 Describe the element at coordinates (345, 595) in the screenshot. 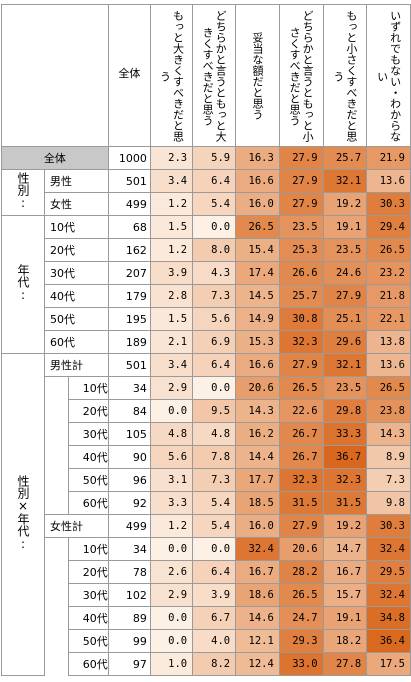

I see `value-cell: 15.7` at that location.